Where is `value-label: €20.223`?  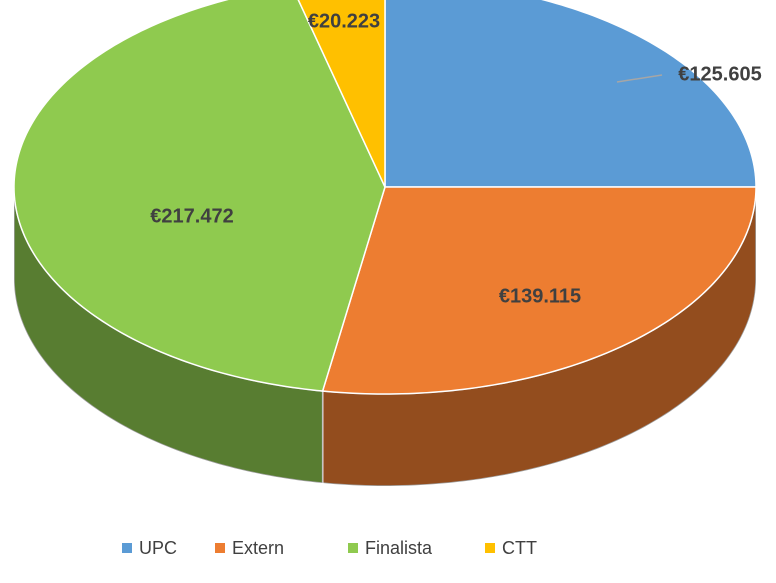
value-label: €20.223 is located at coordinates (344, 21).